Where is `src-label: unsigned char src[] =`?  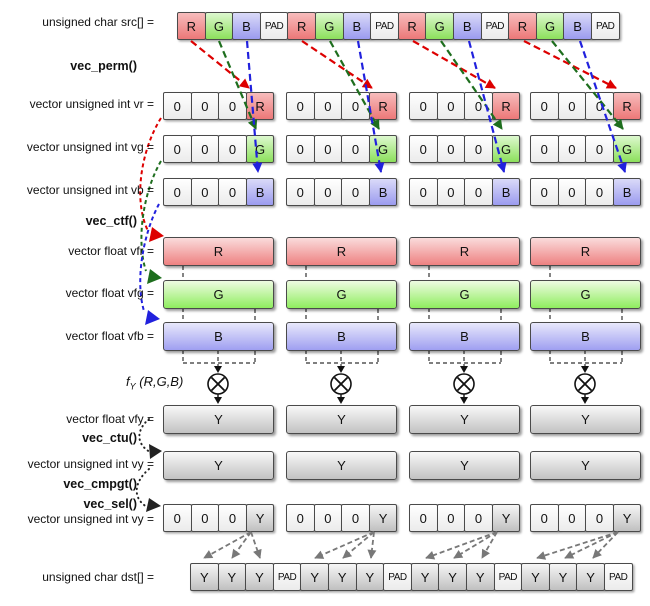
src-label: unsigned char src[] = is located at coordinates (98, 22).